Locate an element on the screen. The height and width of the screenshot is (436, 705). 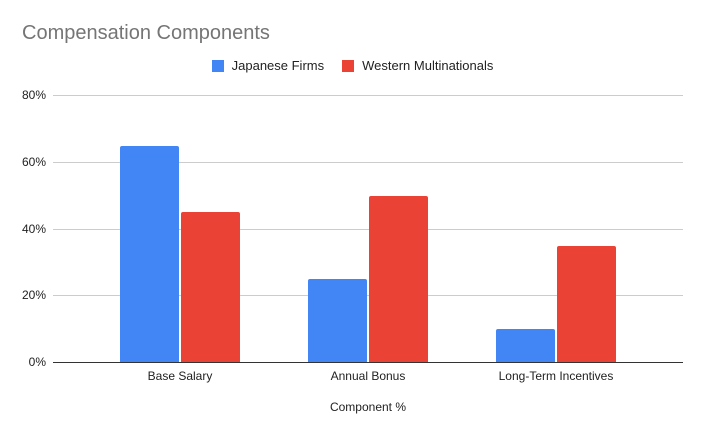
bar-base-salary-japanese is located at coordinates (149, 254).